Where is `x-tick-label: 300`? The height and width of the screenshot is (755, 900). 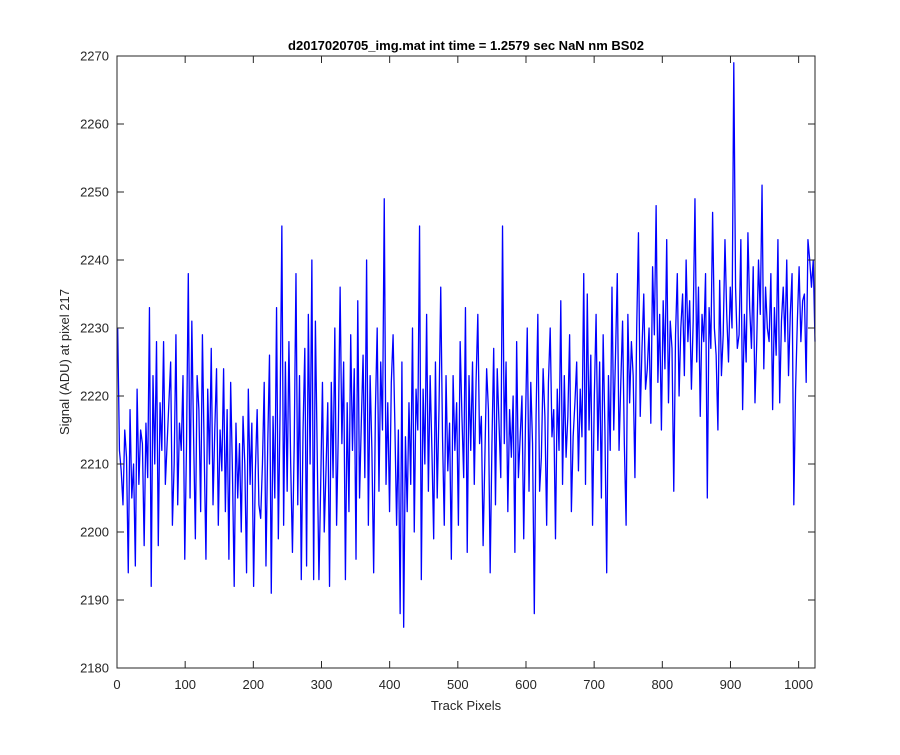
x-tick-label: 300 is located at coordinates (322, 684).